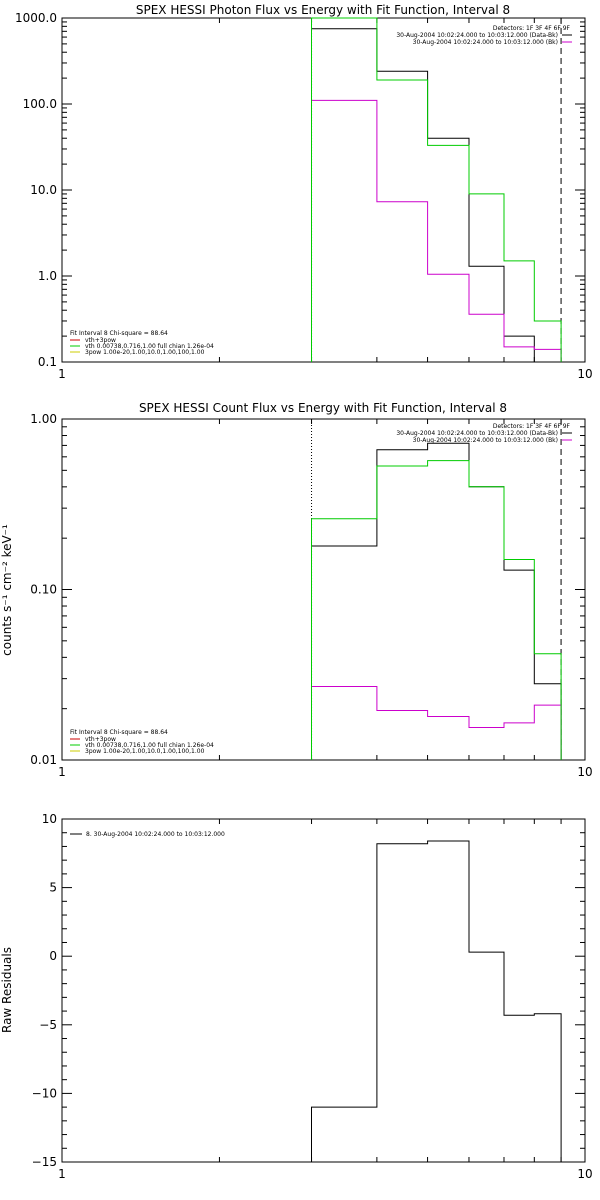 This screenshot has height=1200, width=600. Describe the element at coordinates (36, 18) in the screenshot. I see `photon-flux-y-tick-label: 1000.0` at that location.